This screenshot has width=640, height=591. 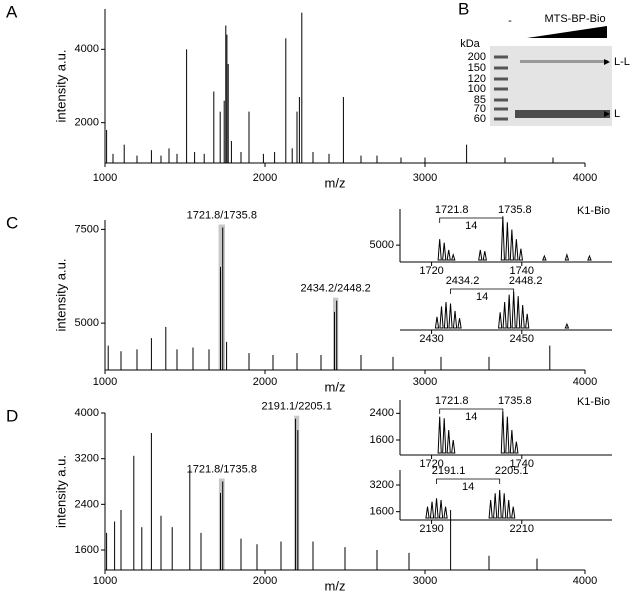 I want to click on x-tick-label: 2190, so click(x=431, y=529).